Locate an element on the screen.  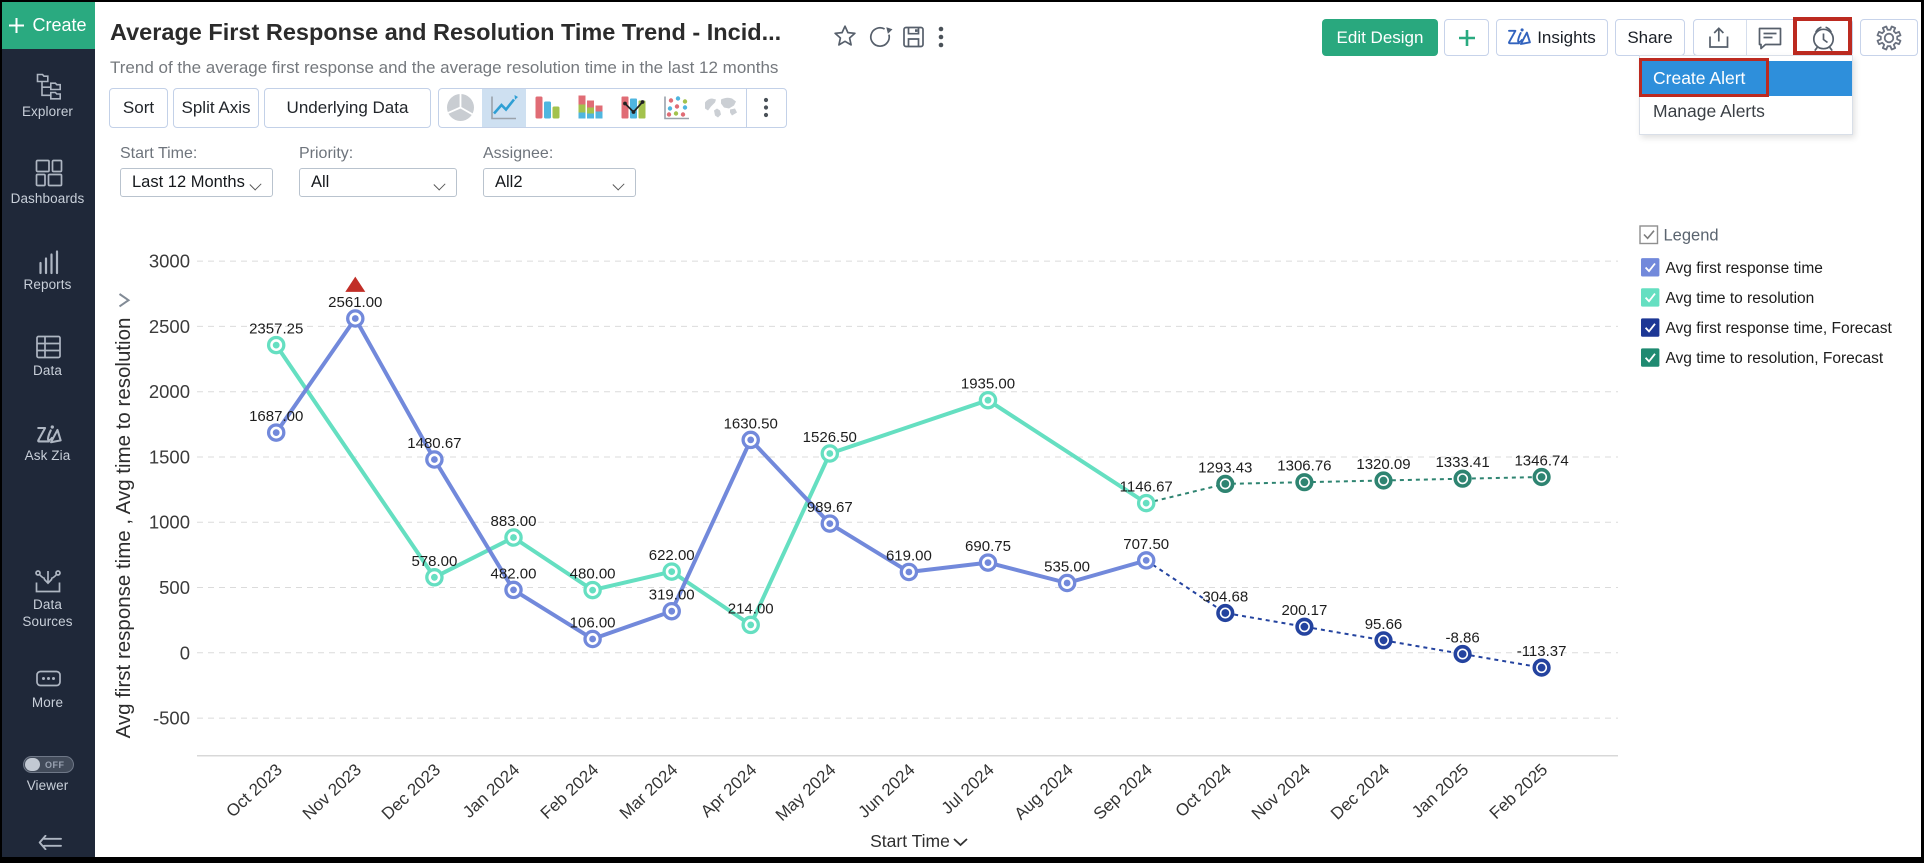
svg-text: 1320.09 is located at coordinates (1383, 464).